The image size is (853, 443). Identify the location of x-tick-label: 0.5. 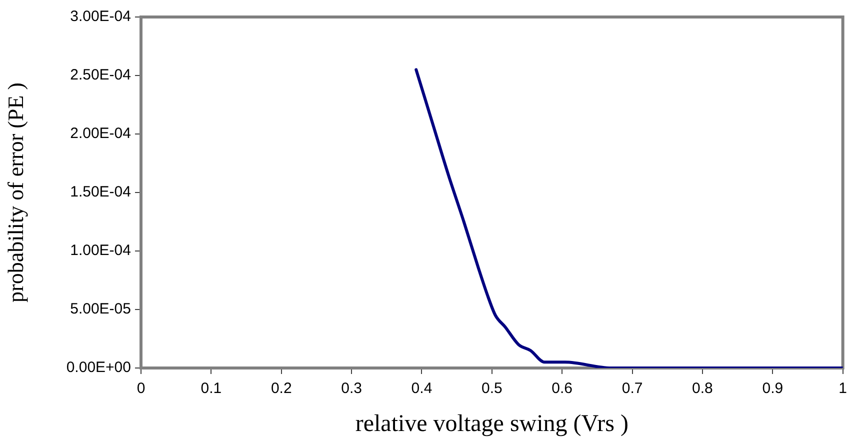
(491, 389).